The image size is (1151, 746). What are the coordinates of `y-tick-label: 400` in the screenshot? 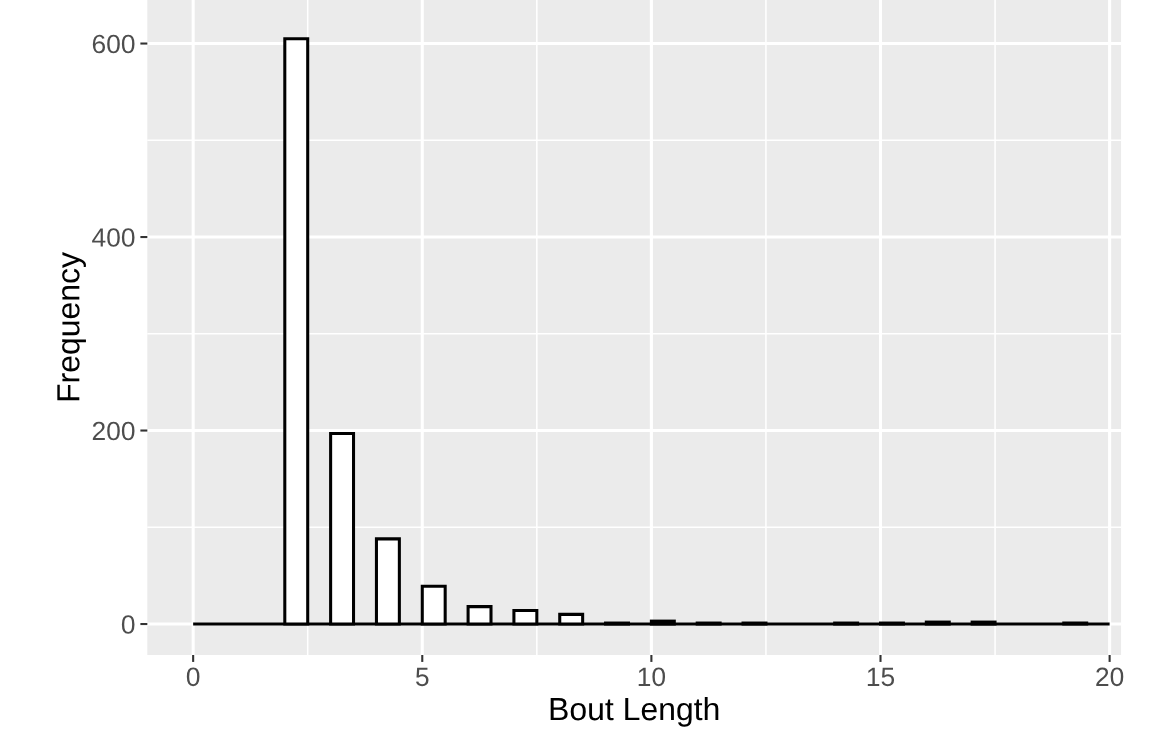 It's located at (113, 237).